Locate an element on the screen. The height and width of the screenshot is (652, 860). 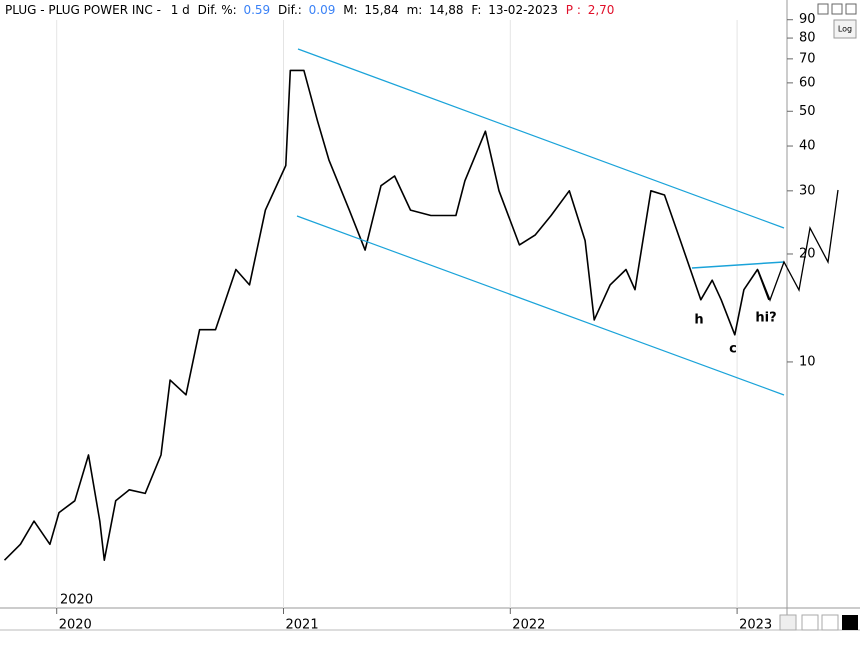
y-tick-label: 20 is located at coordinates (807, 253).